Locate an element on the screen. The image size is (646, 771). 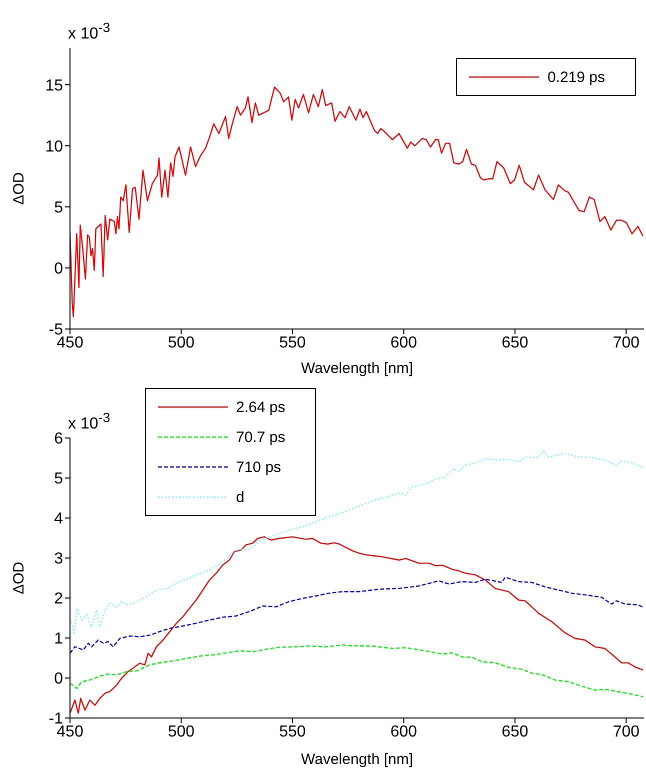
legend-label: 2.64 ps is located at coordinates (261, 407).